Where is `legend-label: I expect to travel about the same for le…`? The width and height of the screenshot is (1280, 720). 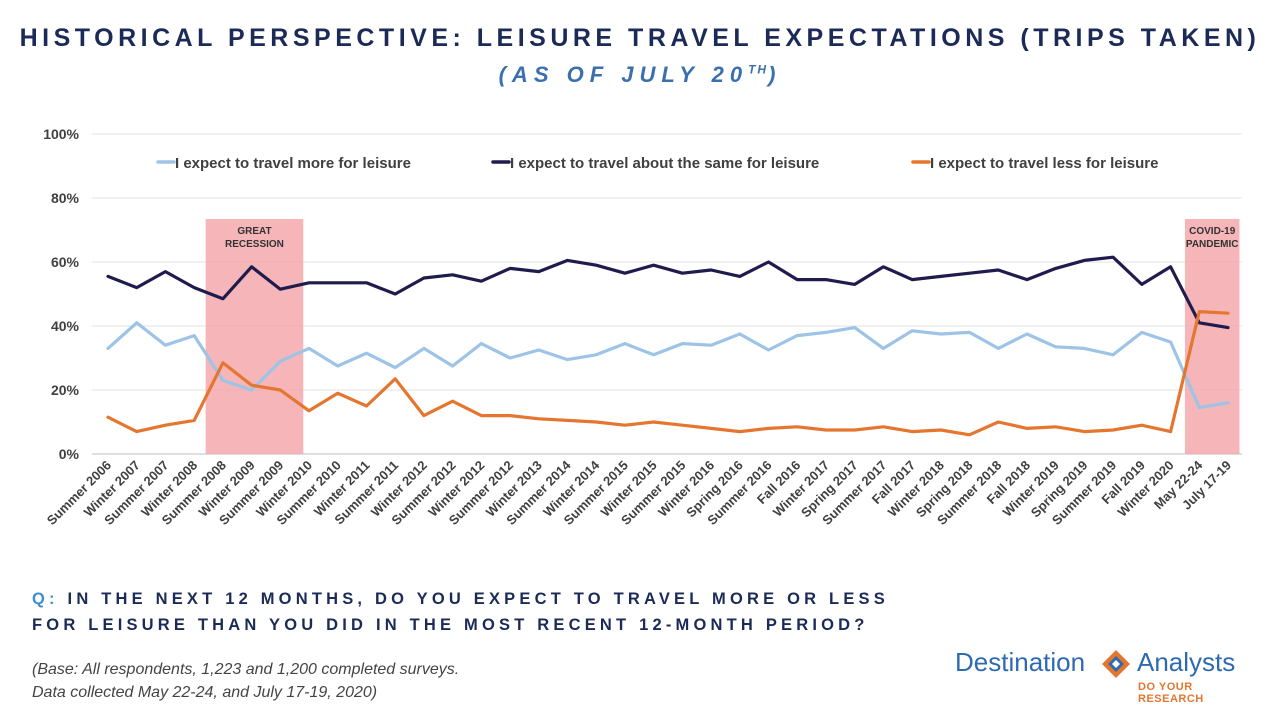 legend-label: I expect to travel about the same for le… is located at coordinates (664, 163).